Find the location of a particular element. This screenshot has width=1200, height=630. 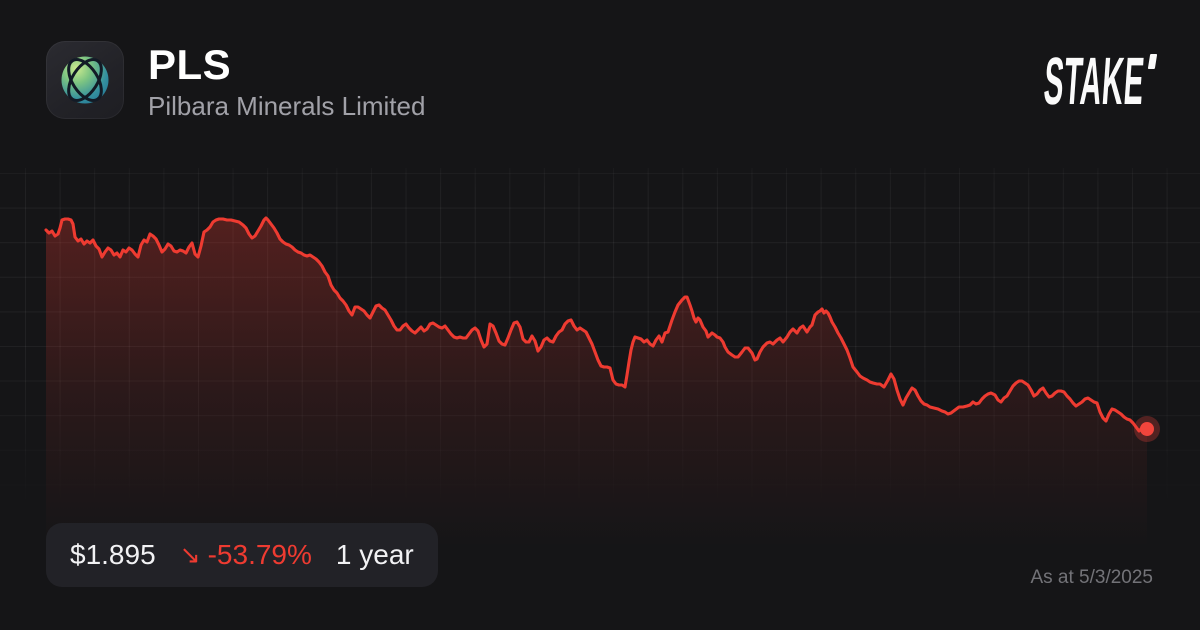

down-right-arrow-icon: ↘ is located at coordinates (190, 554).